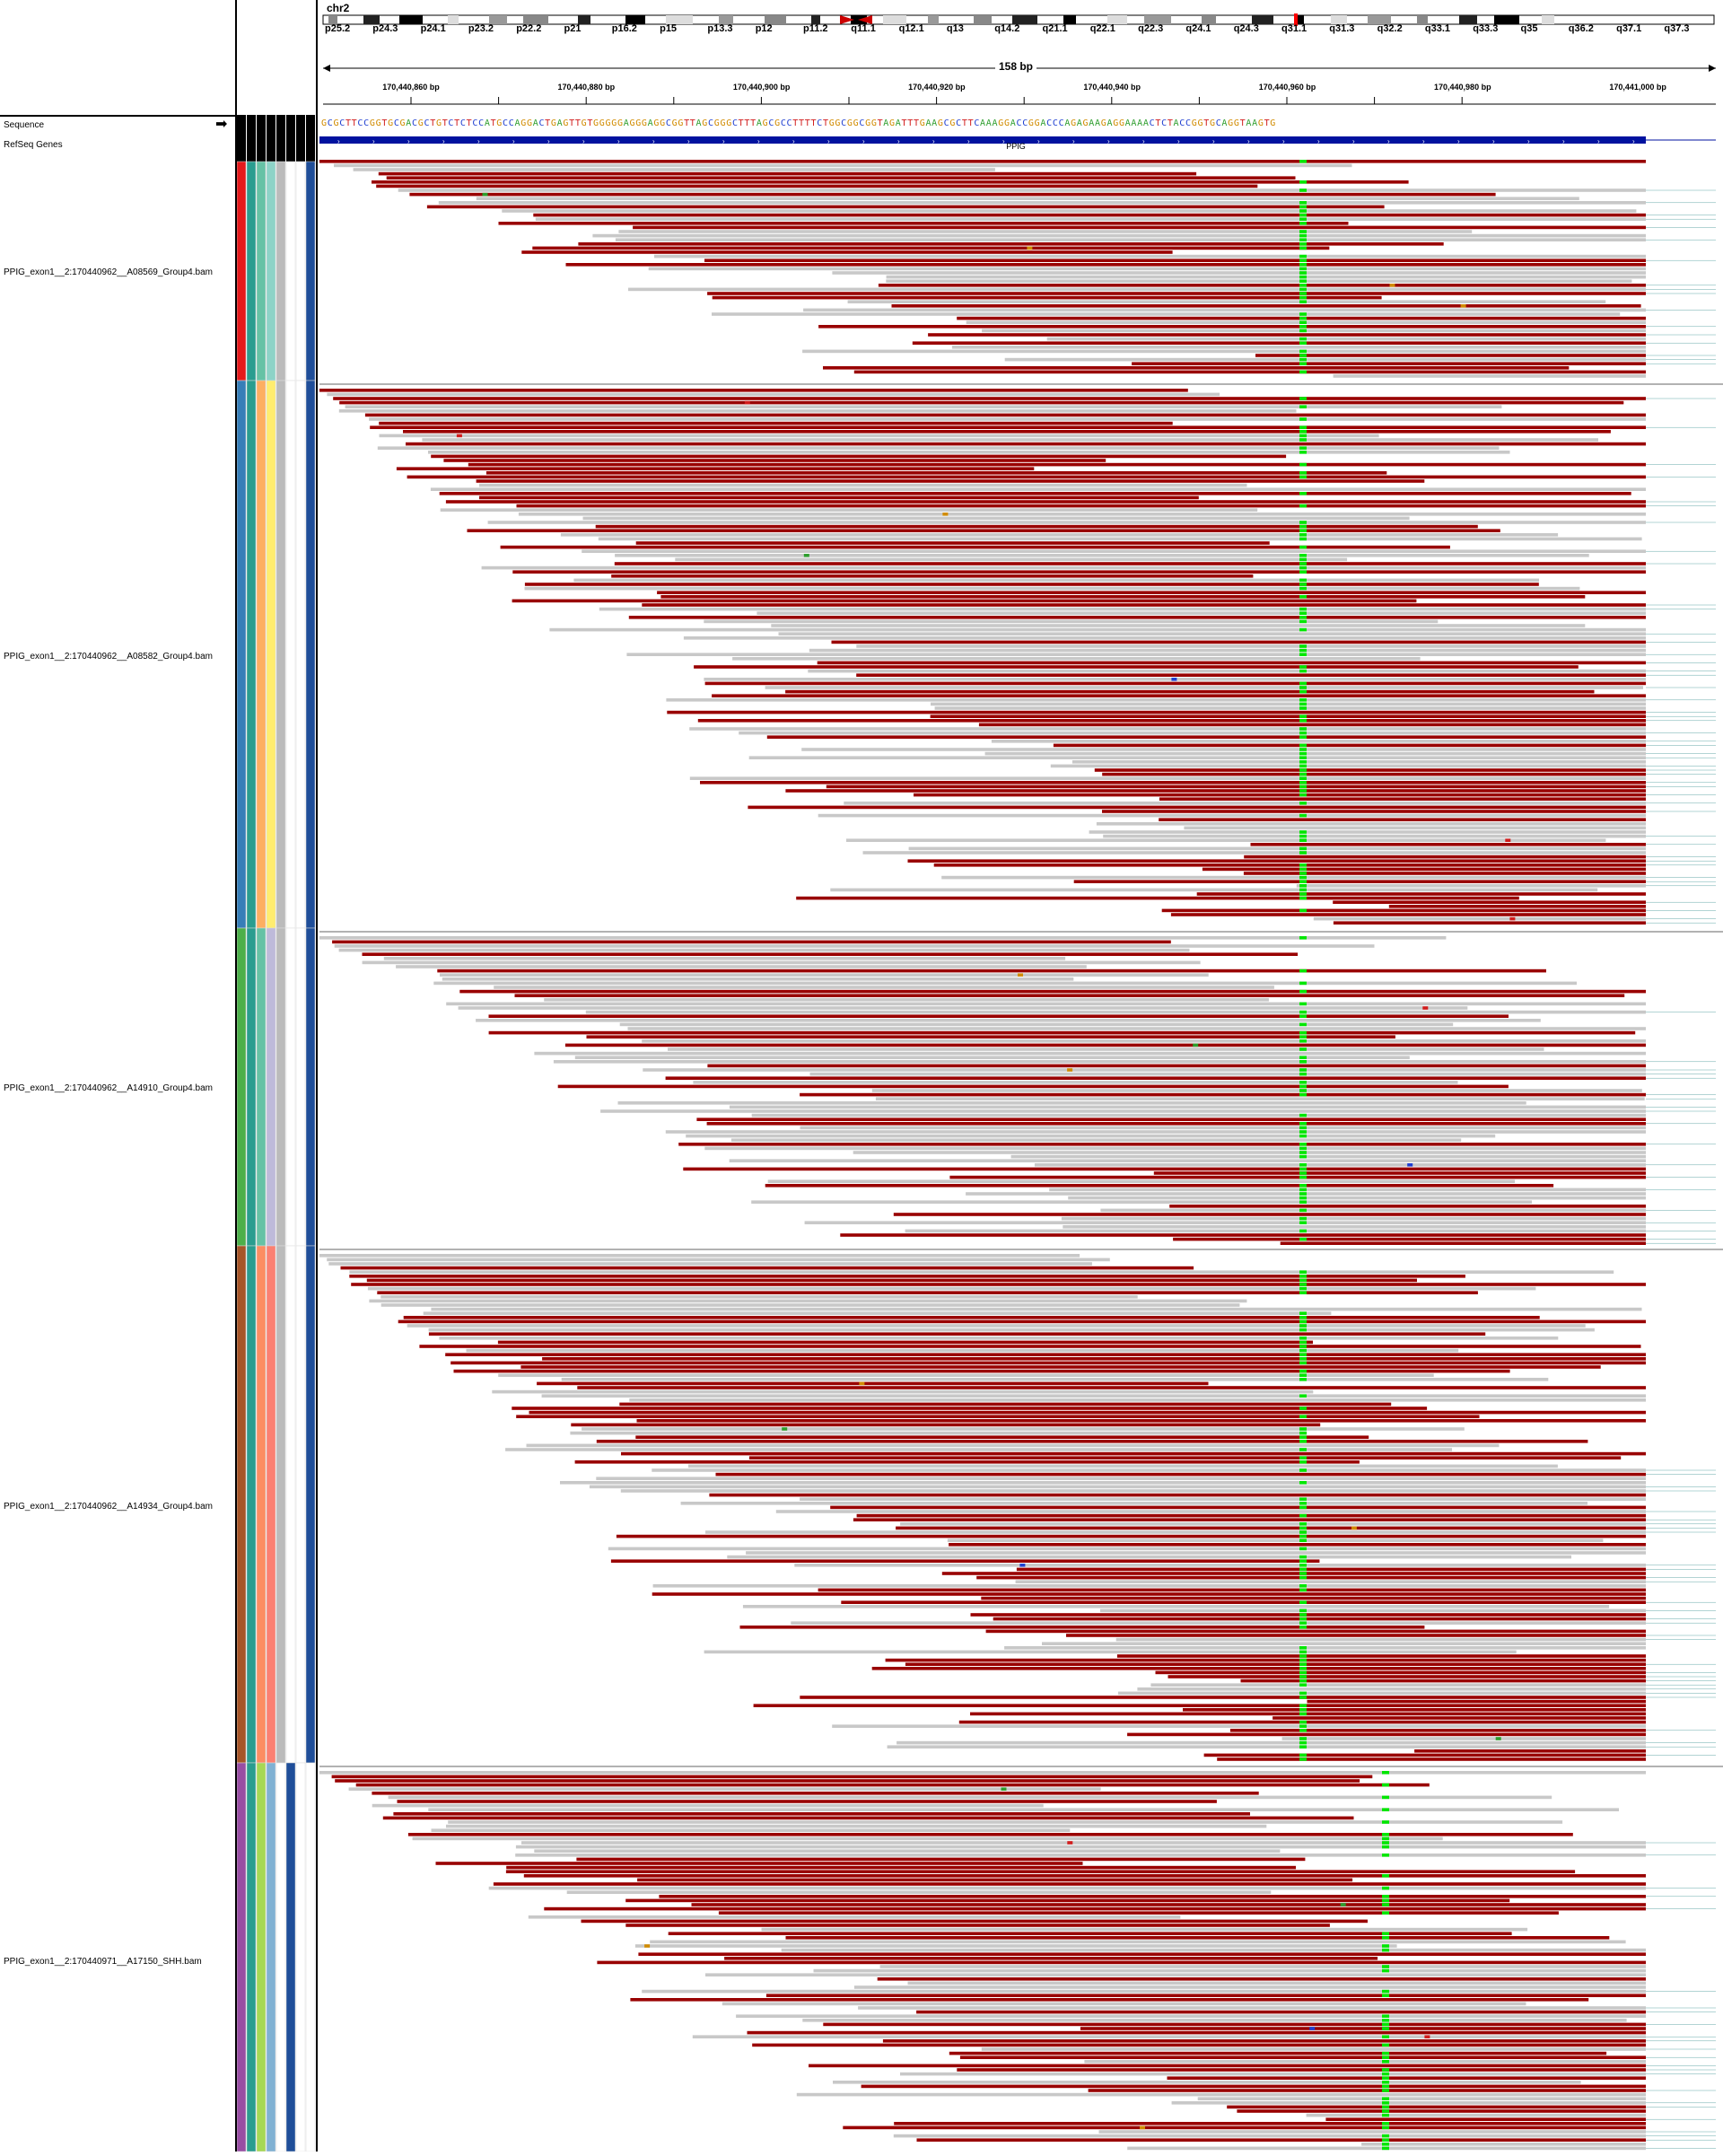 The width and height of the screenshot is (1723, 2156). I want to click on attribute-color-columns, so click(276, 1076).